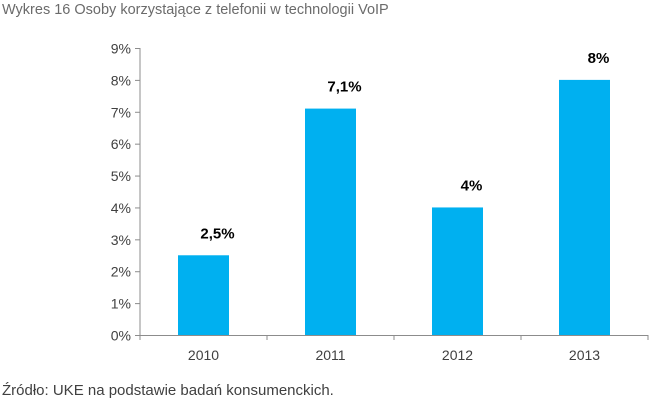 The height and width of the screenshot is (407, 655). What do you see at coordinates (584, 355) in the screenshot?
I see `x-tick-label-2013: 2013` at bounding box center [584, 355].